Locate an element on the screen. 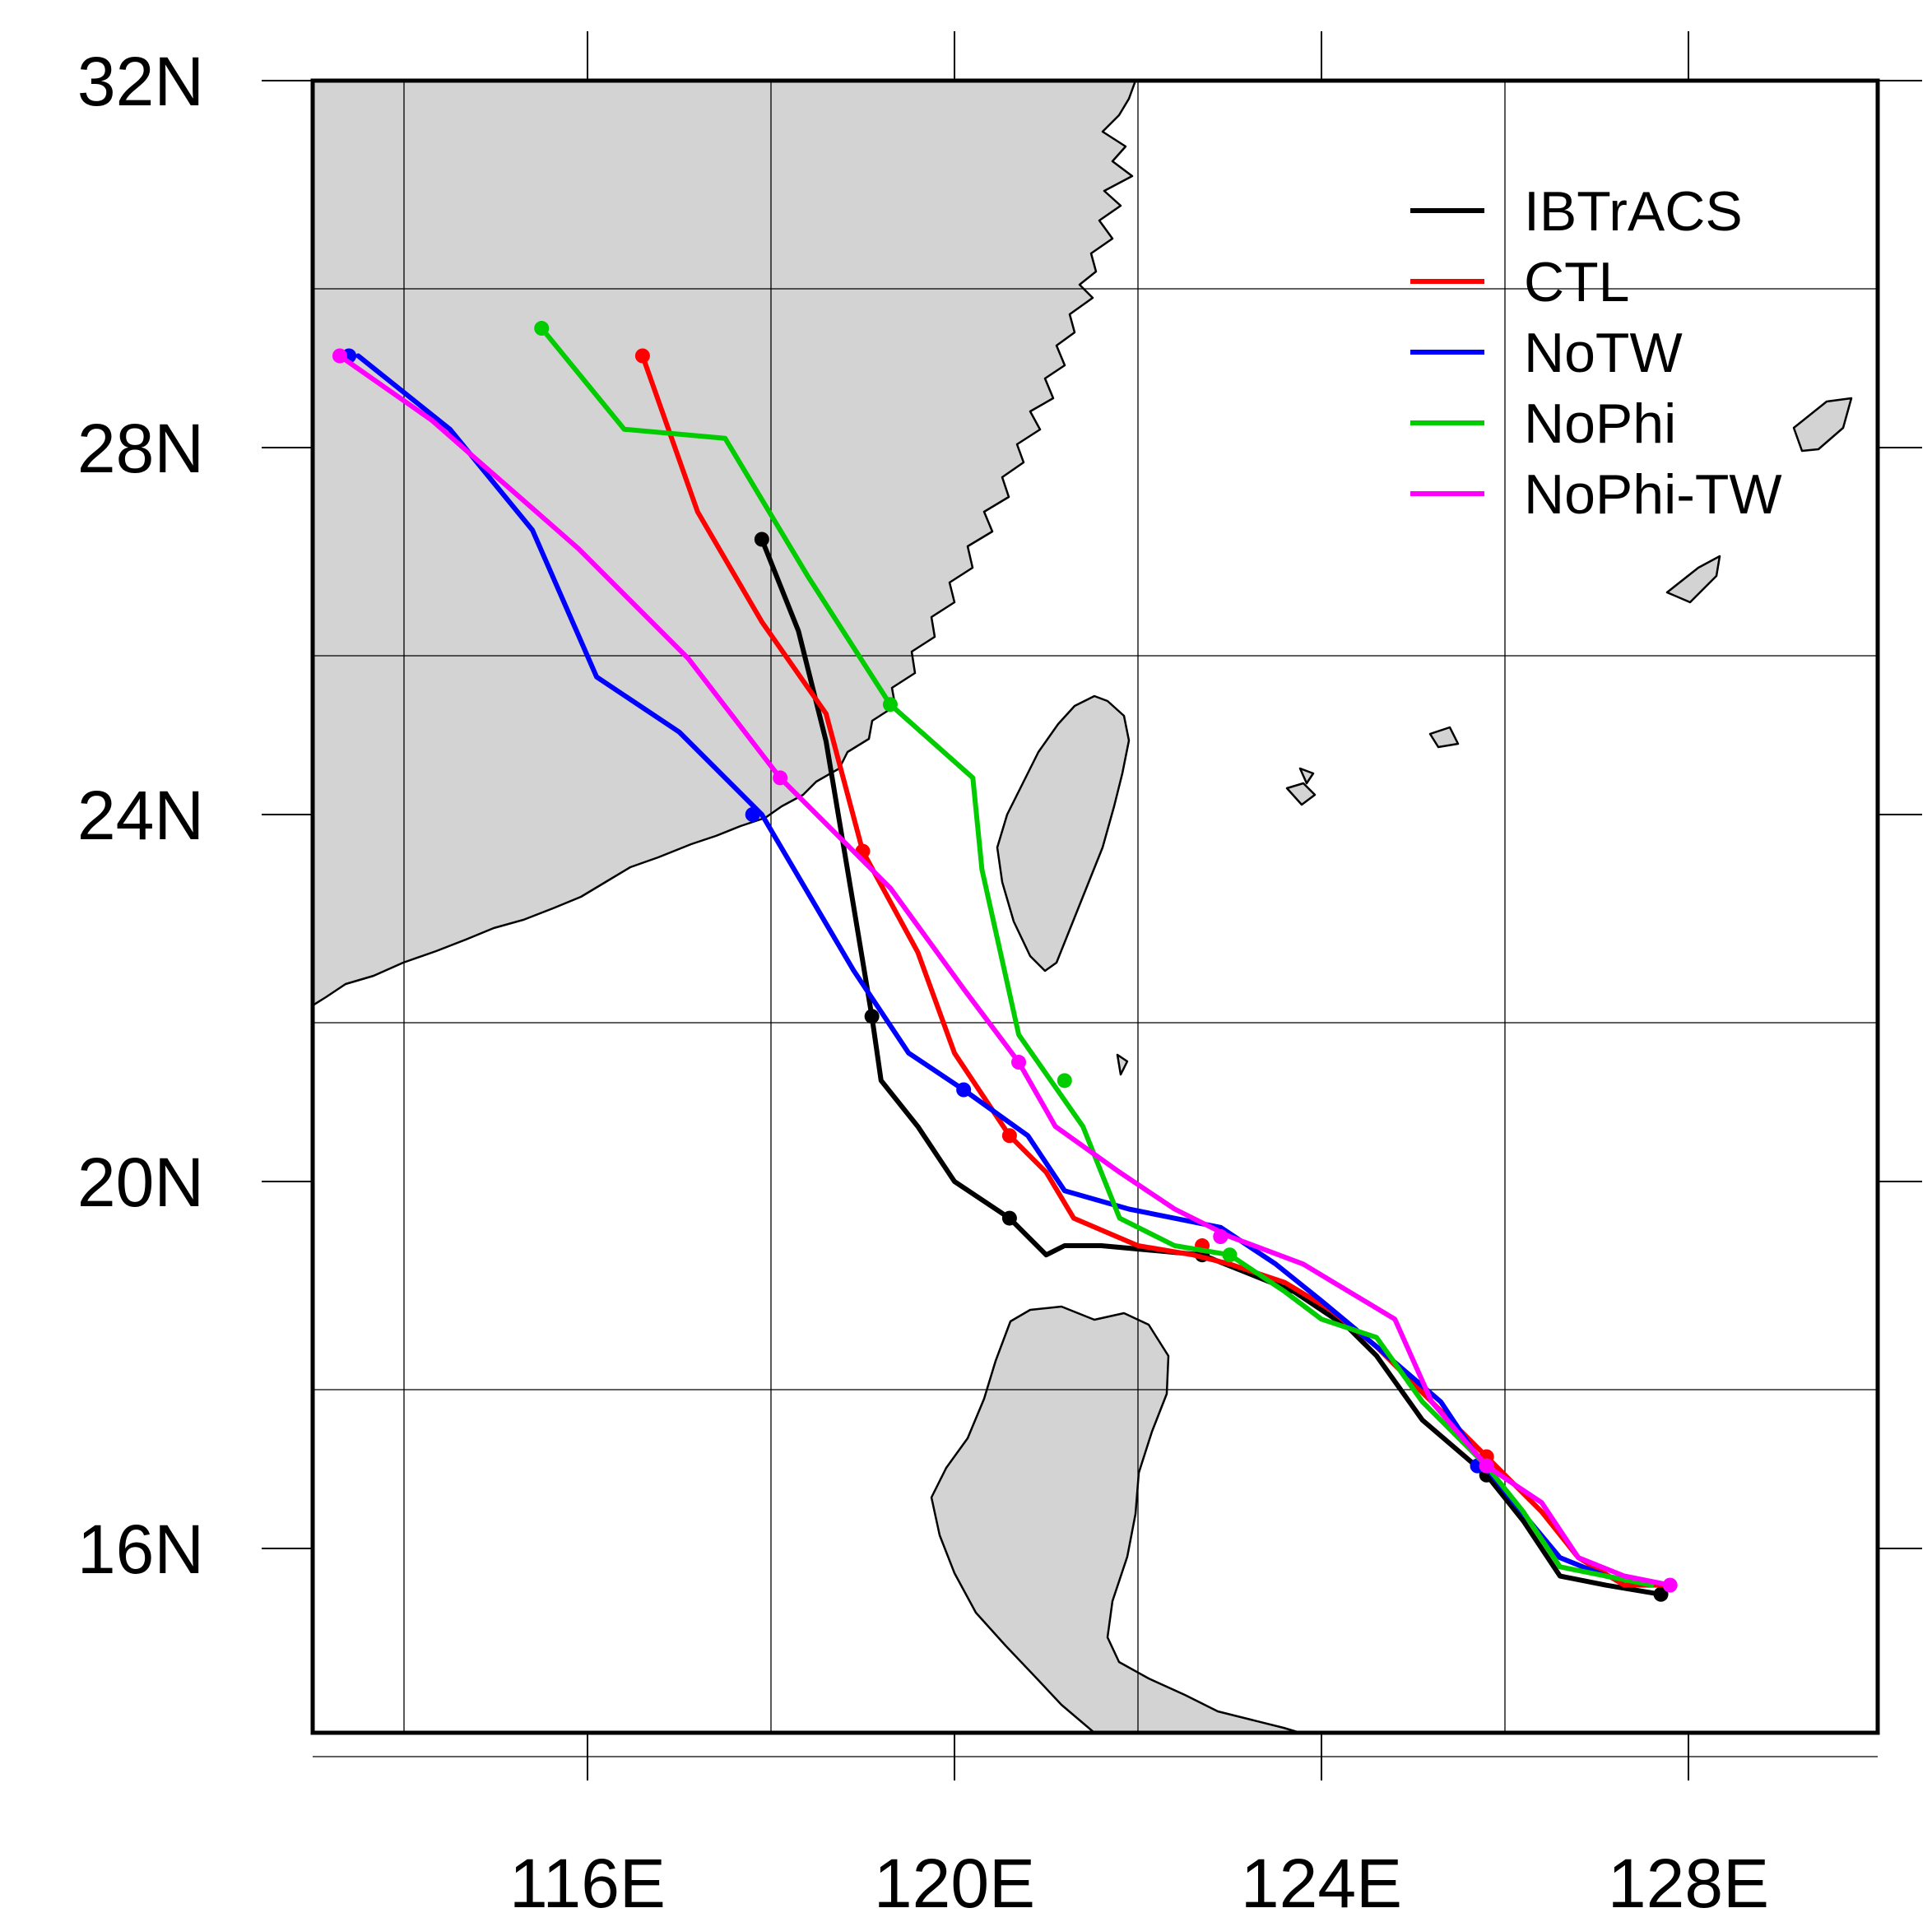  lat-label: 32N is located at coordinates (140, 81).